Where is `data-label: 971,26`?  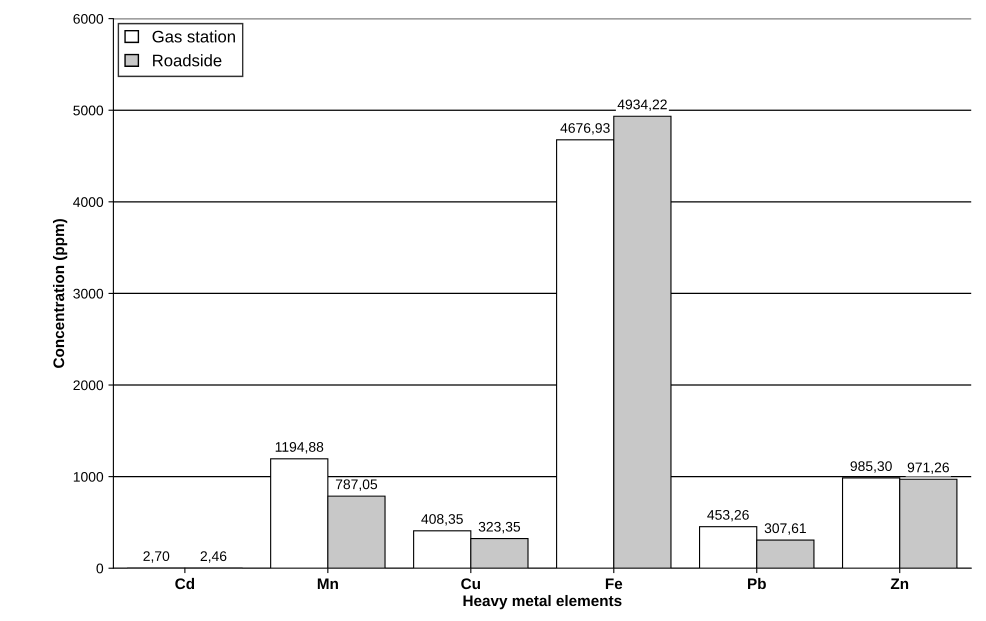
data-label: 971,26 is located at coordinates (928, 468).